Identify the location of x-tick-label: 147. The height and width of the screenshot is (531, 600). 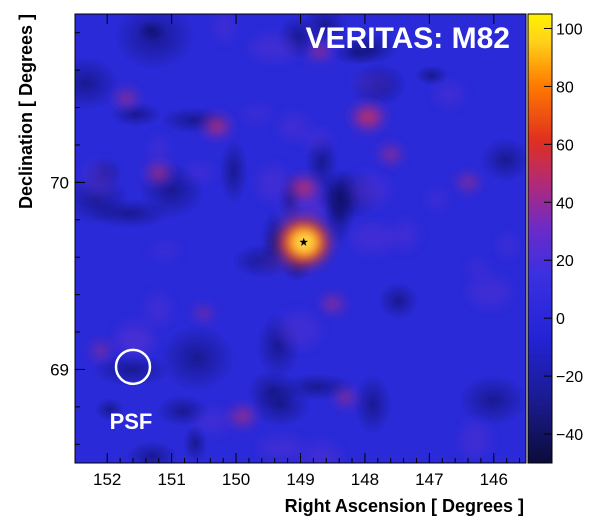
(429, 479).